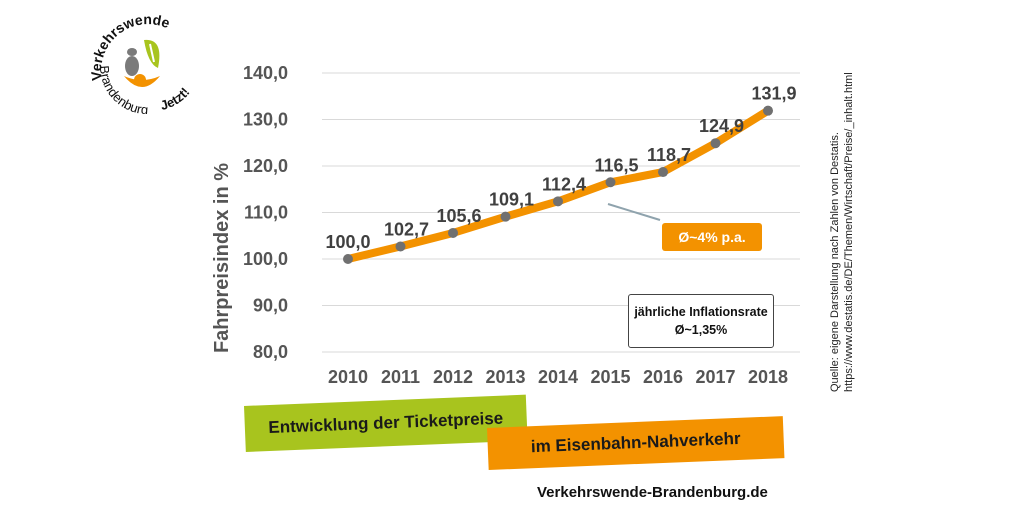 This screenshot has height=512, width=1024. I want to click on y-tick-label: 110,0, so click(266, 213).